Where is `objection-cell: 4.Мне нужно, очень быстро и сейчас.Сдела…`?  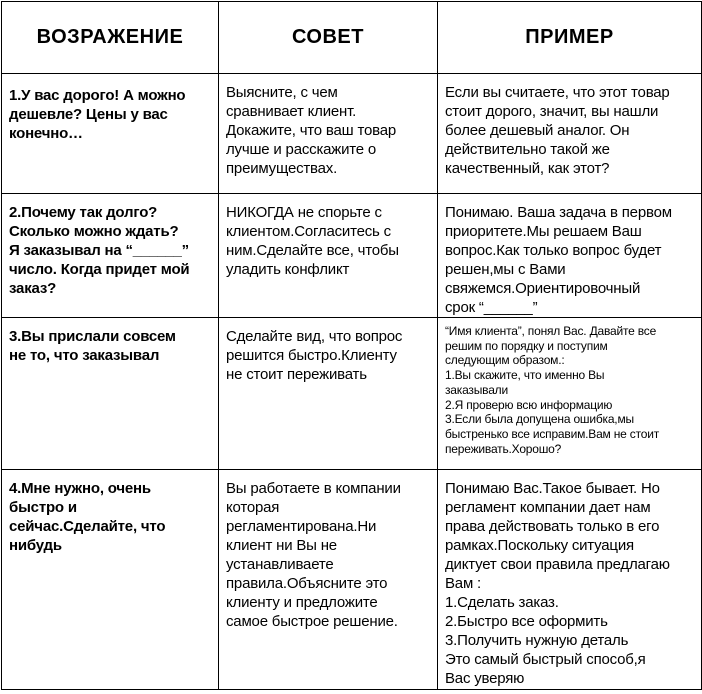 objection-cell: 4.Мне нужно, очень быстро и сейчас.Сдела… is located at coordinates (110, 579).